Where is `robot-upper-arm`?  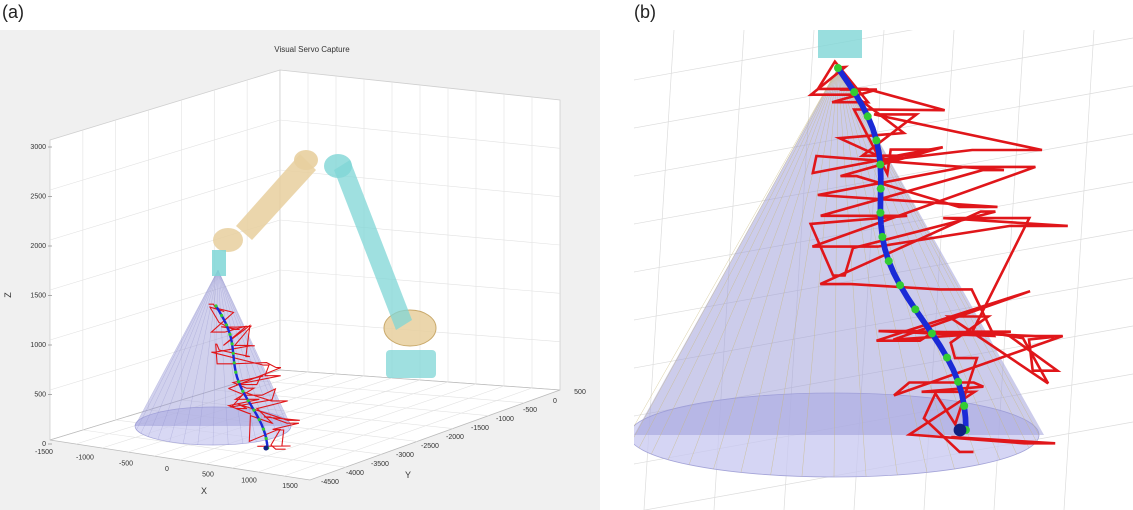
robot-upper-arm is located at coordinates (373, 245).